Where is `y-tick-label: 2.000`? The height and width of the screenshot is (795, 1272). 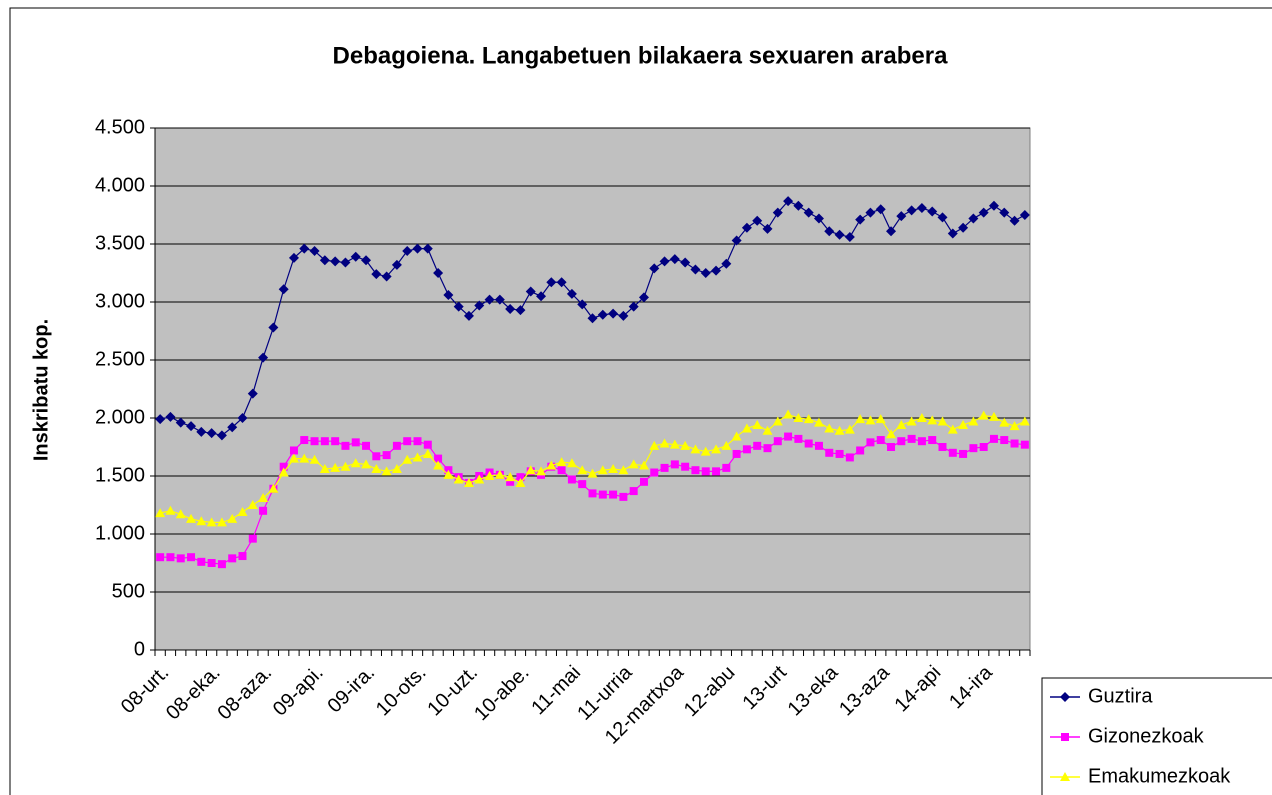 y-tick-label: 2.000 is located at coordinates (120, 417).